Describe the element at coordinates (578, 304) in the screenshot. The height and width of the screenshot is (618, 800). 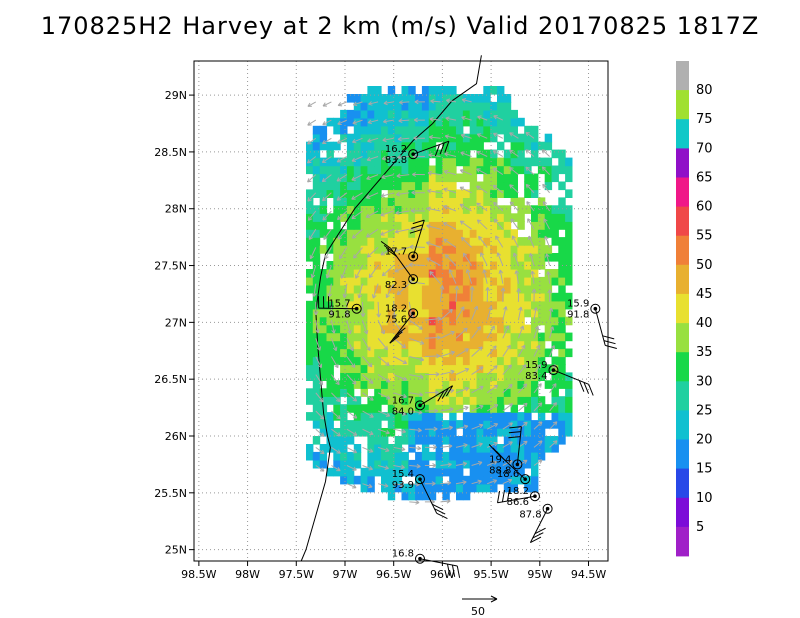
I see `station-temp: 15.9` at that location.